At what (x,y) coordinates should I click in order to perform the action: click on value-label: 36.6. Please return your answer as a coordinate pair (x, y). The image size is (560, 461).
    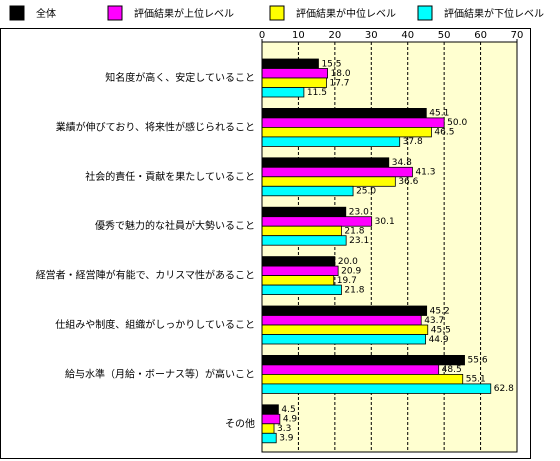
    Looking at the image, I should click on (408, 182).